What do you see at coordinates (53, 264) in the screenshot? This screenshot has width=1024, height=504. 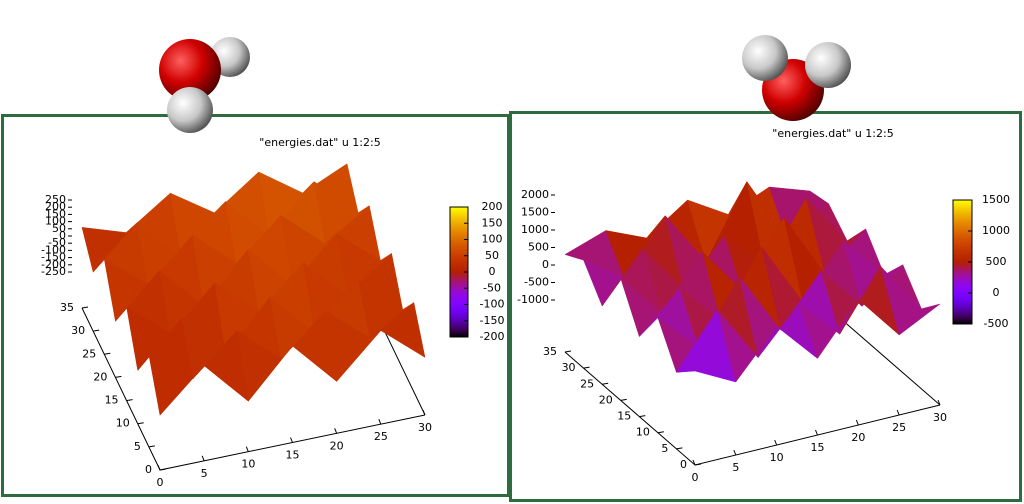 I see `z-tick-label: -200` at bounding box center [53, 264].